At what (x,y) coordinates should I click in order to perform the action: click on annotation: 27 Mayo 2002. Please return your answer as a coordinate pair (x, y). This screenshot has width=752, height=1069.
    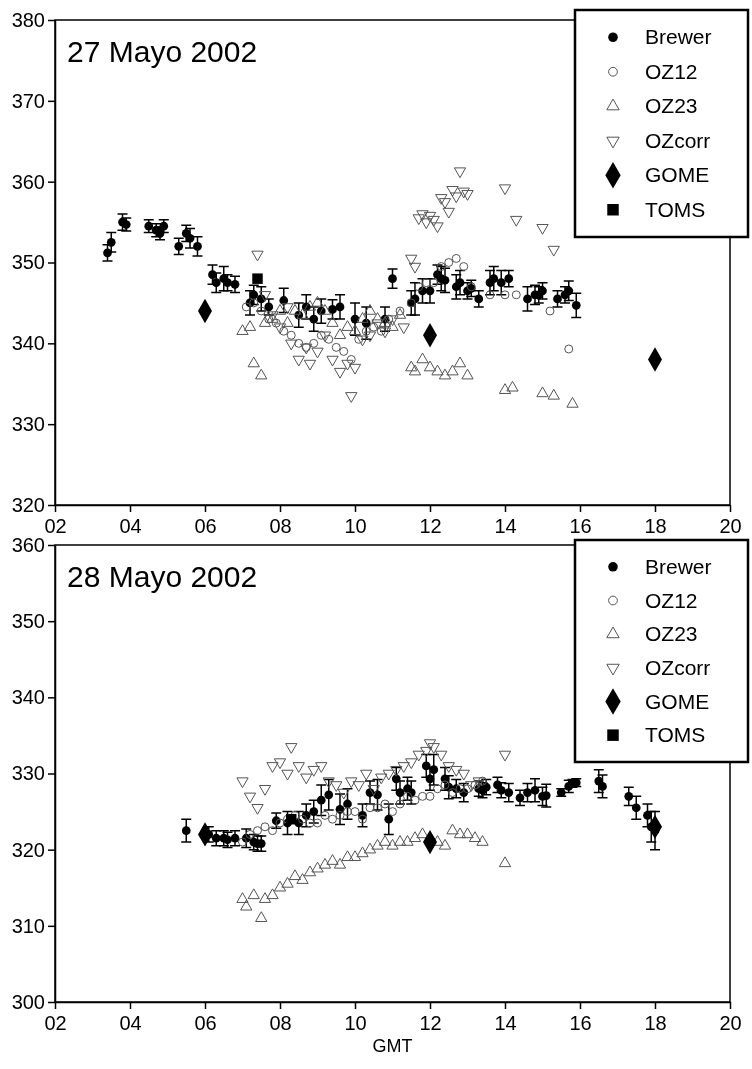
    Looking at the image, I should click on (162, 51).